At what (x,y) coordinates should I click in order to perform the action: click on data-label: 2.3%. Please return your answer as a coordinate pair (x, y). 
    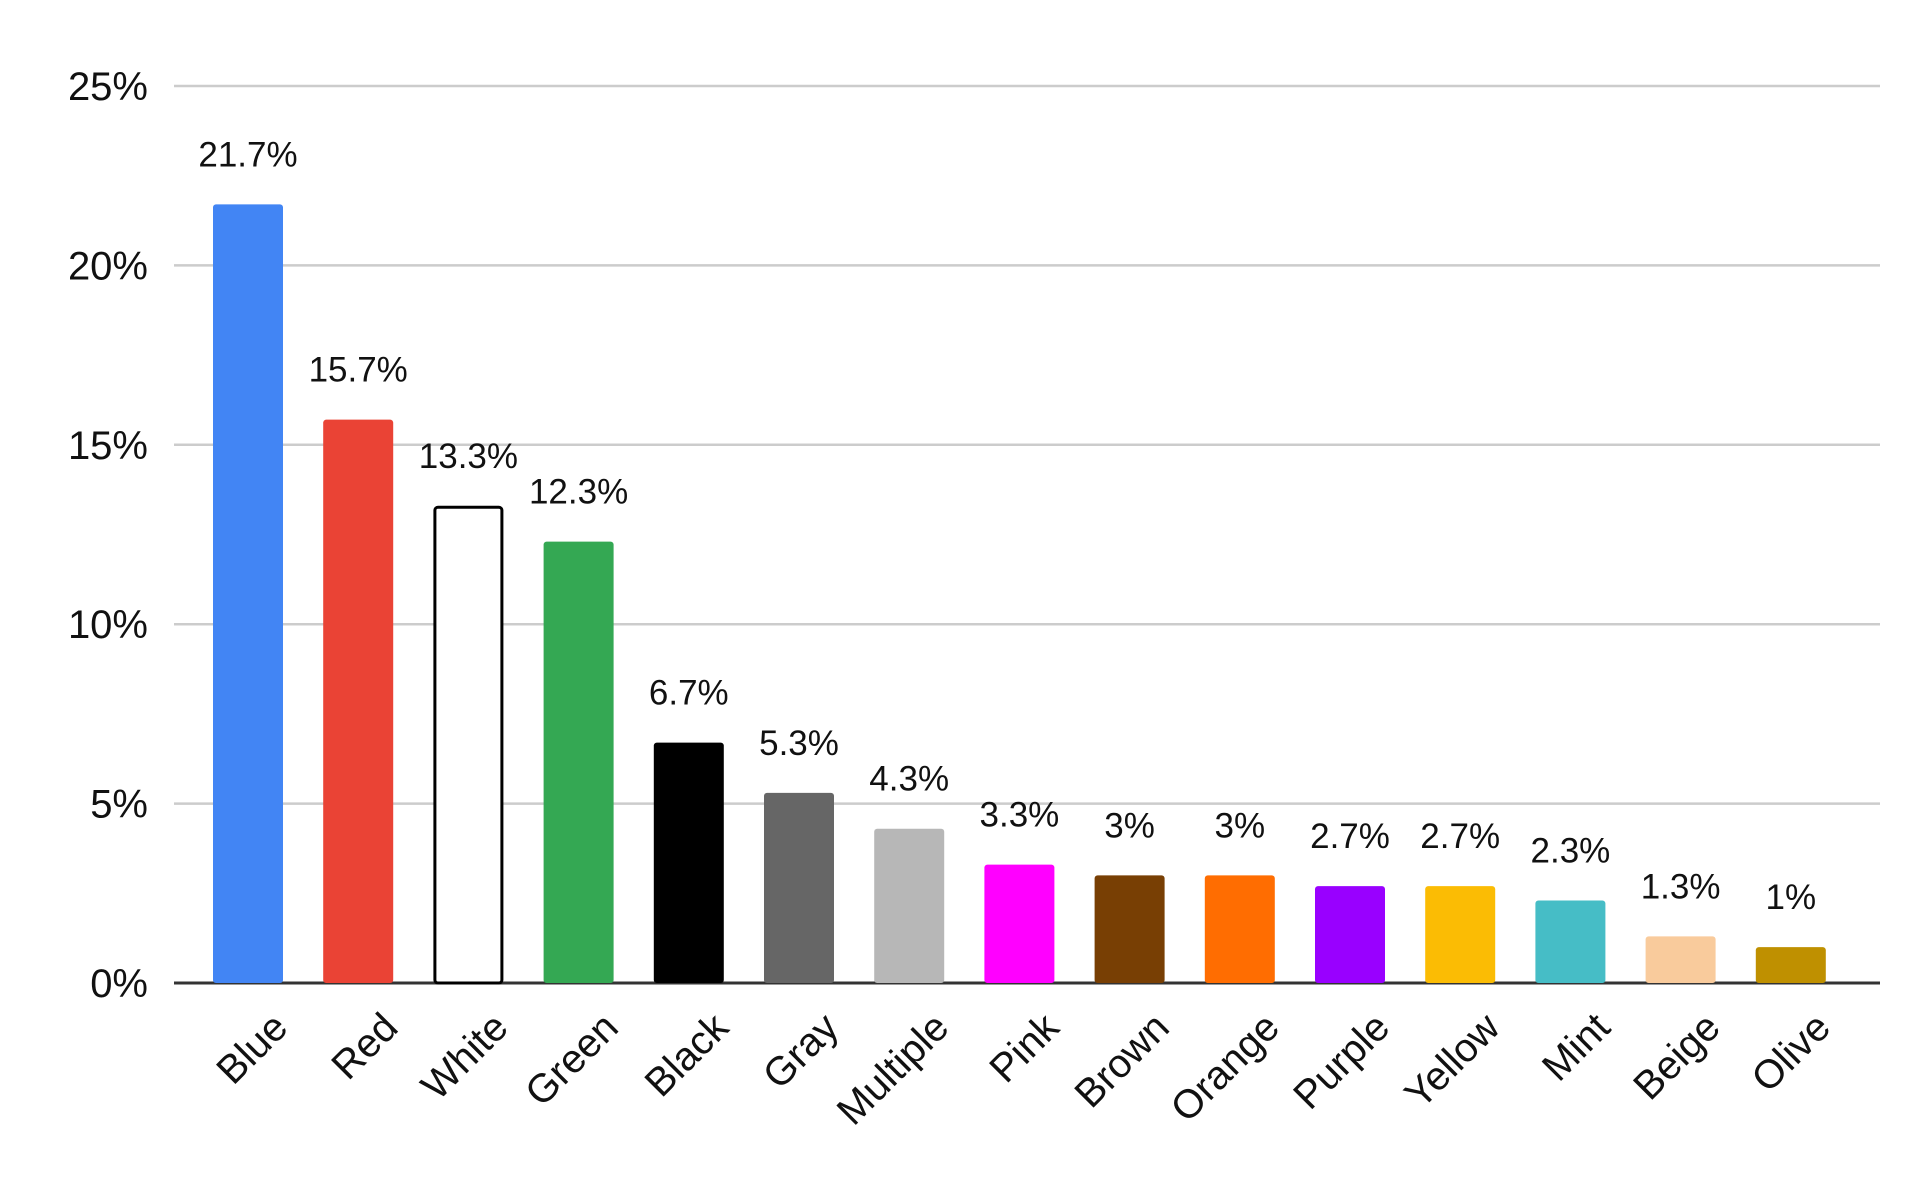
    Looking at the image, I should click on (1571, 850).